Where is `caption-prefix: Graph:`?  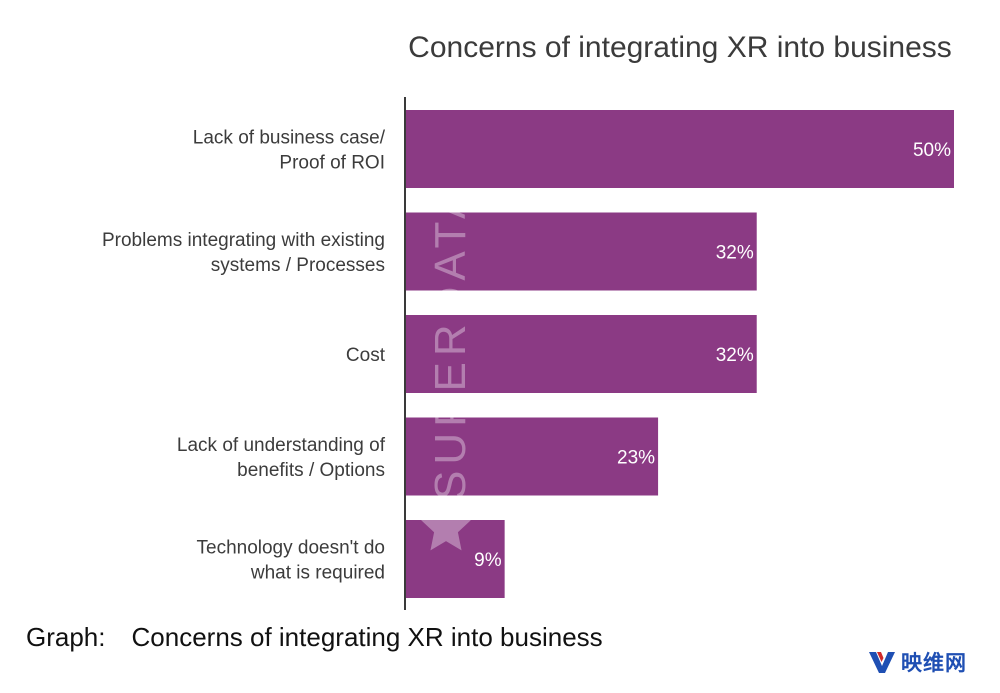
caption-prefix: Graph: is located at coordinates (66, 637).